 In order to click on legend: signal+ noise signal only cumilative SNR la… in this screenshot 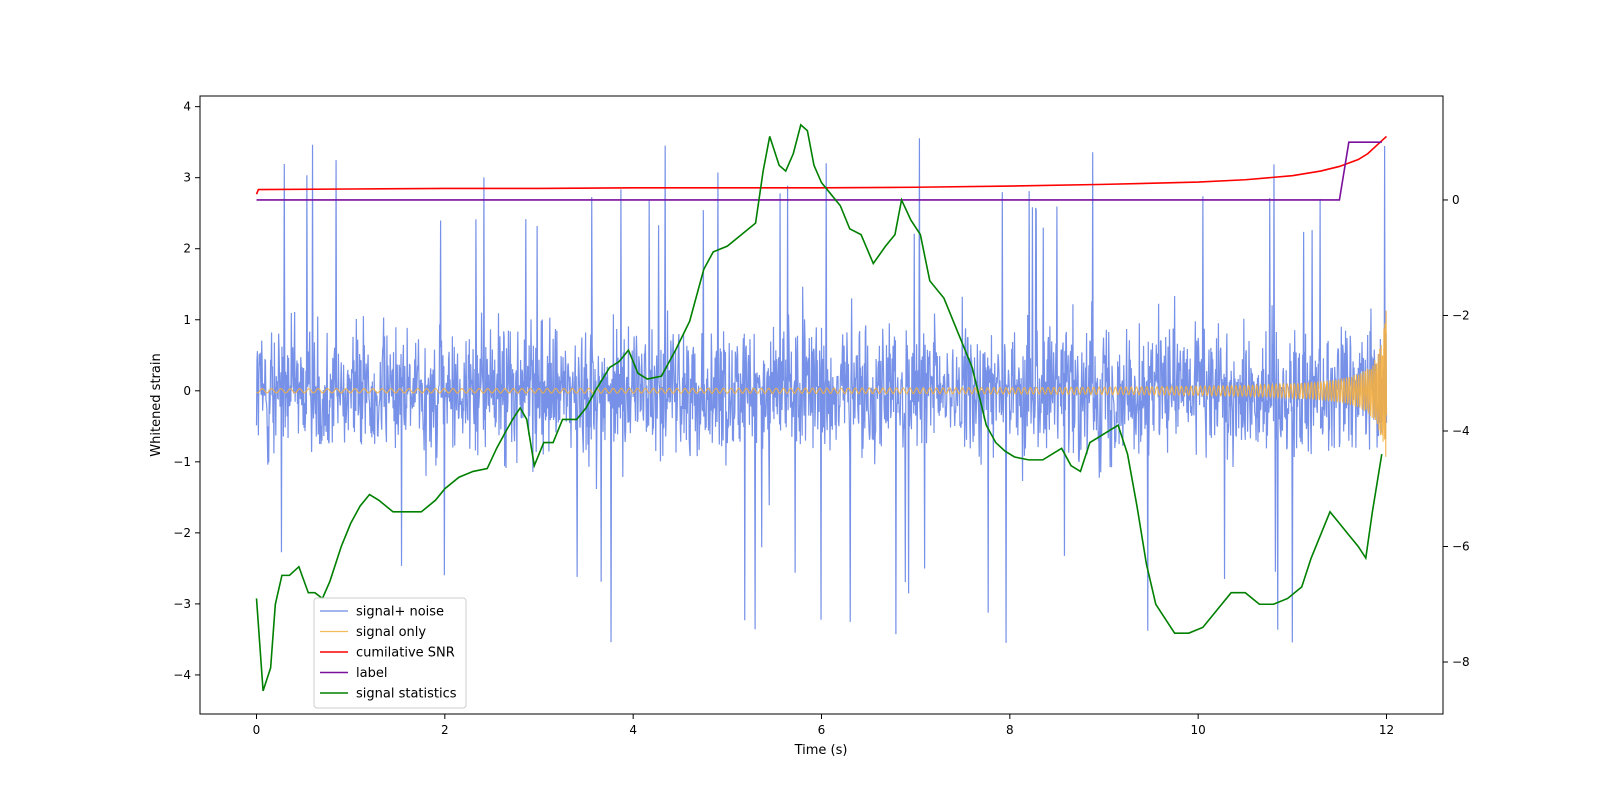, I will do `click(390, 653)`.